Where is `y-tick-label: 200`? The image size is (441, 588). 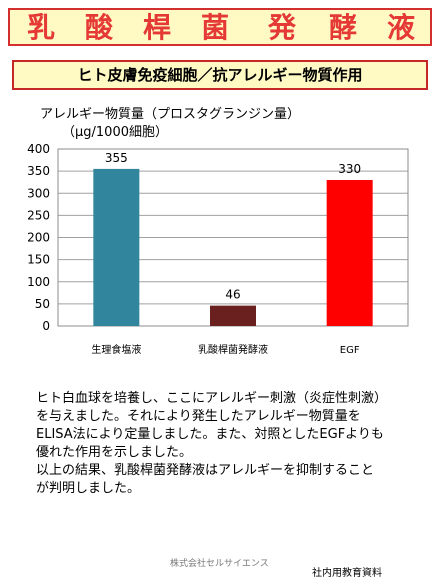
y-tick-label: 200 is located at coordinates (38, 238).